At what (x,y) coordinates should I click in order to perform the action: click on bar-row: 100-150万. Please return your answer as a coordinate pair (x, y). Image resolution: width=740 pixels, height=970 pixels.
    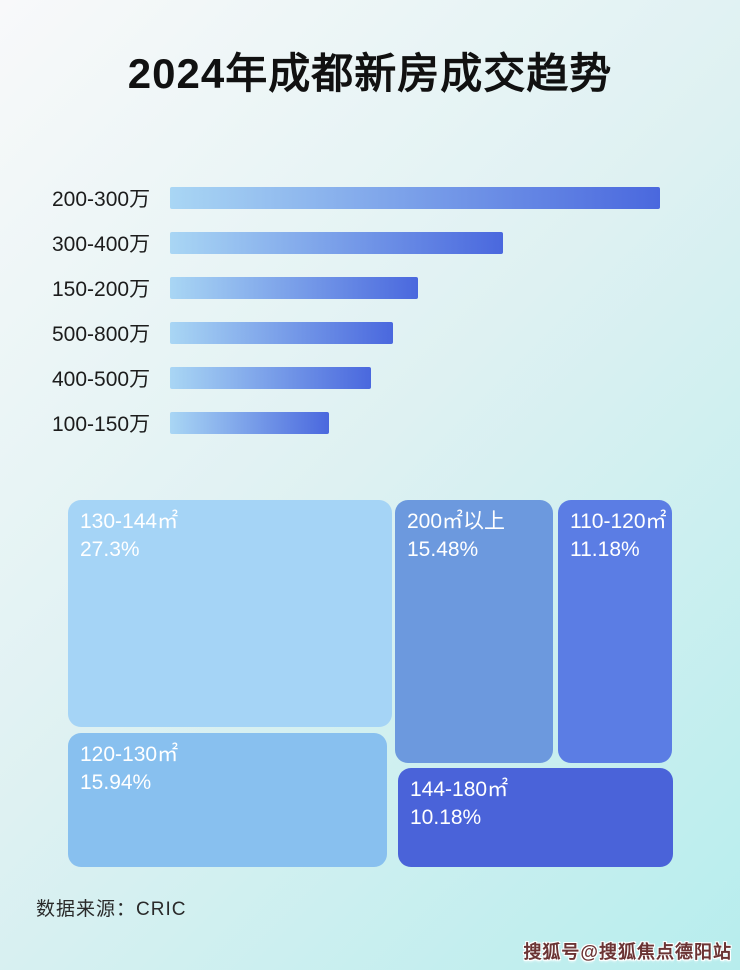
    Looking at the image, I should click on (372, 424).